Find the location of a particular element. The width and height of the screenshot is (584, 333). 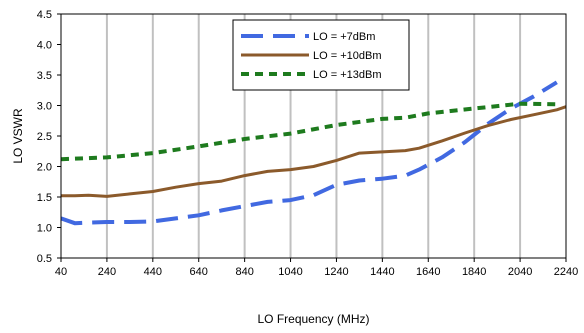

y-tick-label: 3.0 is located at coordinates (44, 107).